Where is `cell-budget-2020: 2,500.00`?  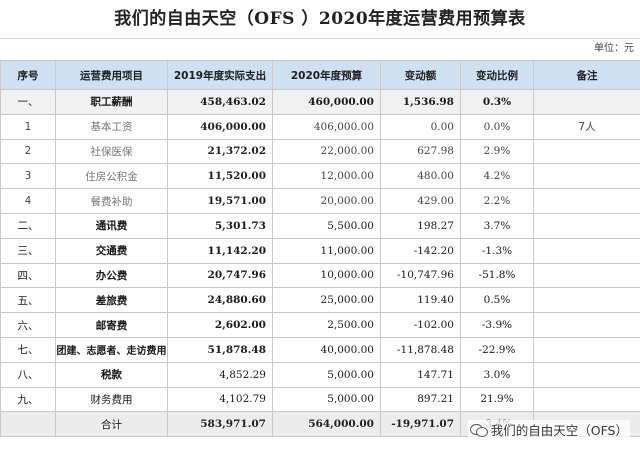
cell-budget-2020: 2,500.00 is located at coordinates (326, 325).